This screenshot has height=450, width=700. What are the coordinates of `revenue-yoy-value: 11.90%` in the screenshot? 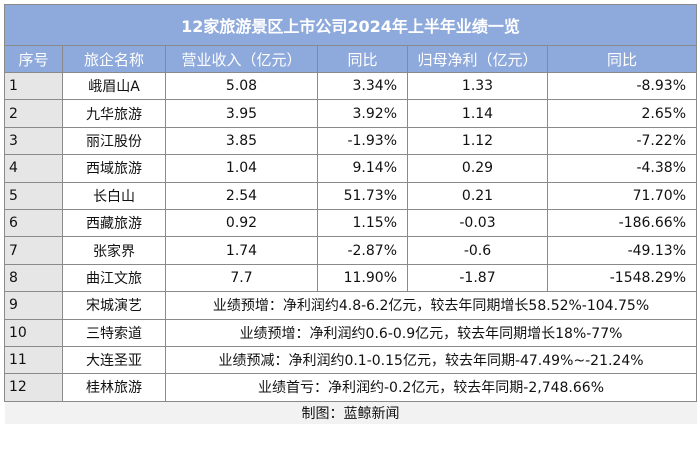 It's located at (362, 278).